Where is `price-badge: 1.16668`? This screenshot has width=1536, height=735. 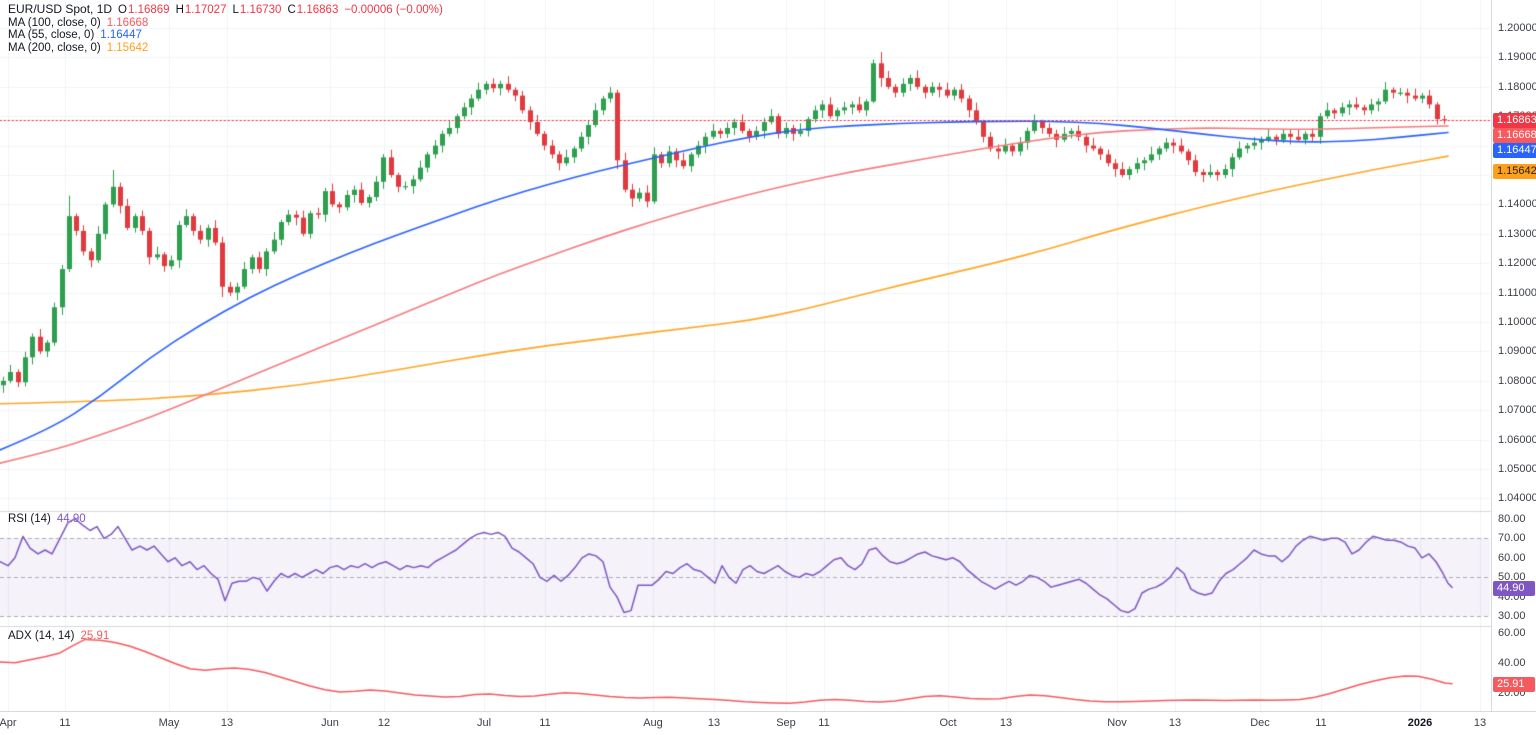 price-badge: 1.16668 is located at coordinates (1514, 135).